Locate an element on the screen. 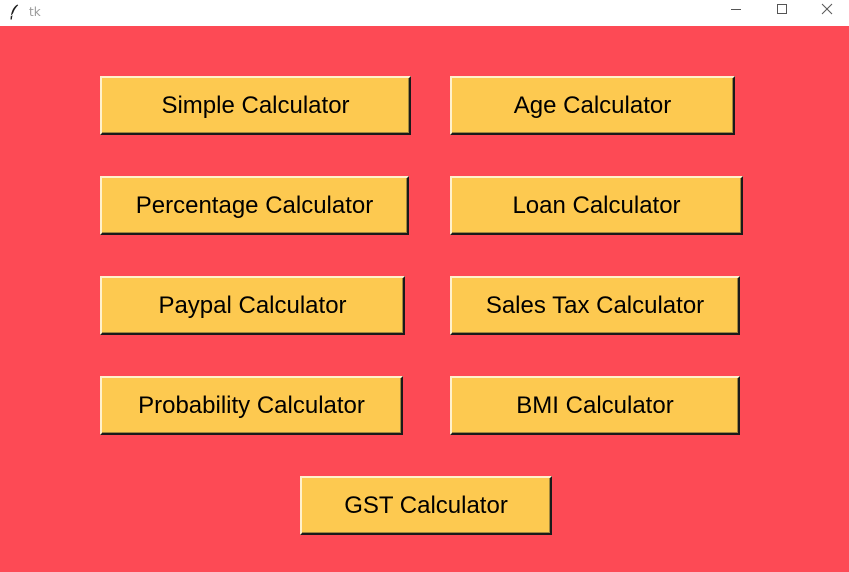  minimize-button is located at coordinates (736, 11).